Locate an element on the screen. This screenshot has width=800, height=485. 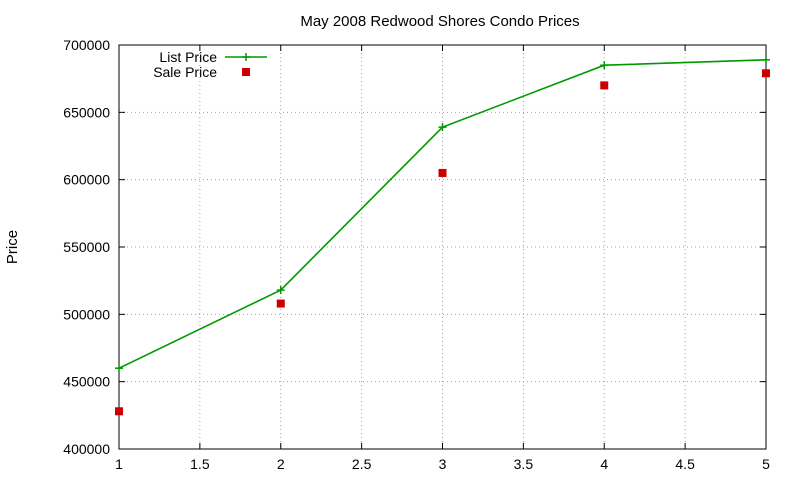
y-tick-label: 550000 is located at coordinates (86, 247).